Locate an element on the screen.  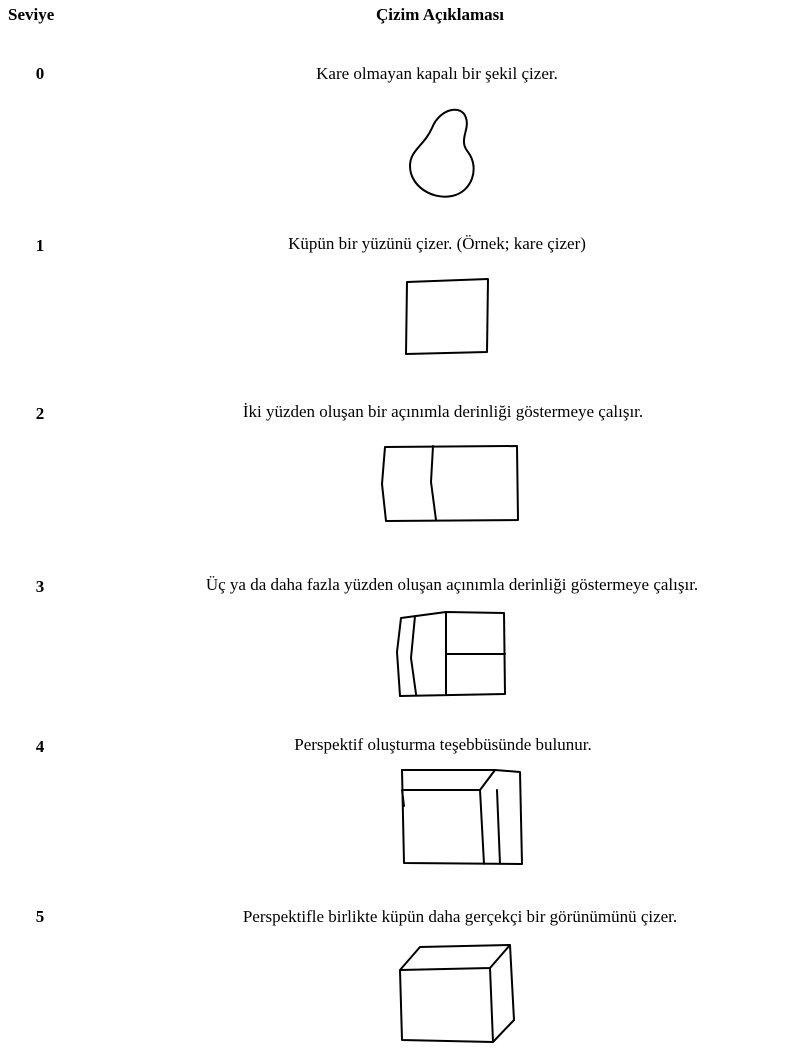
blob-drawing is located at coordinates (442, 153).